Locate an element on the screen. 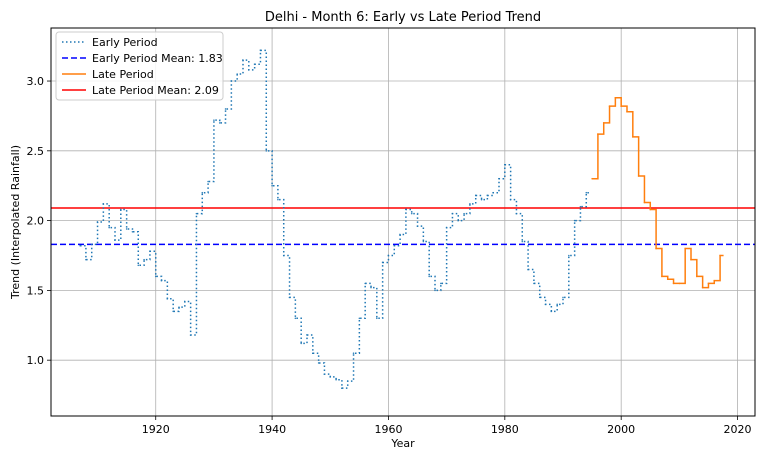 The width and height of the screenshot is (768, 461). late-period-line is located at coordinates (658, 193).